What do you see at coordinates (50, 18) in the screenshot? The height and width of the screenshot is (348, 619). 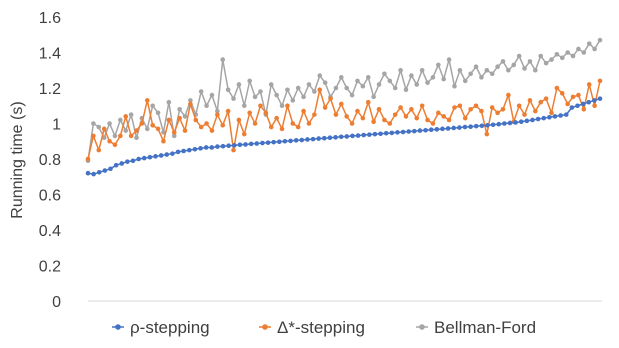 I see `y-tick-label: 1.6` at bounding box center [50, 18].